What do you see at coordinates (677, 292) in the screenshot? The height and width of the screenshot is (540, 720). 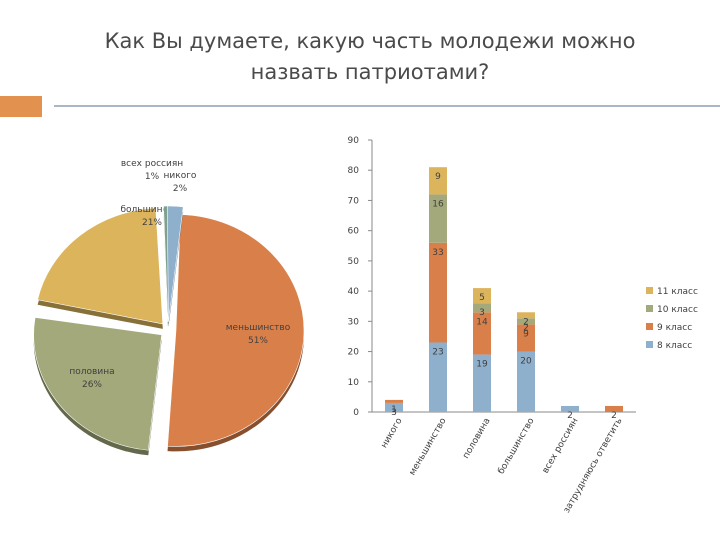 I see `legend-label: 11 класс` at bounding box center [677, 292].